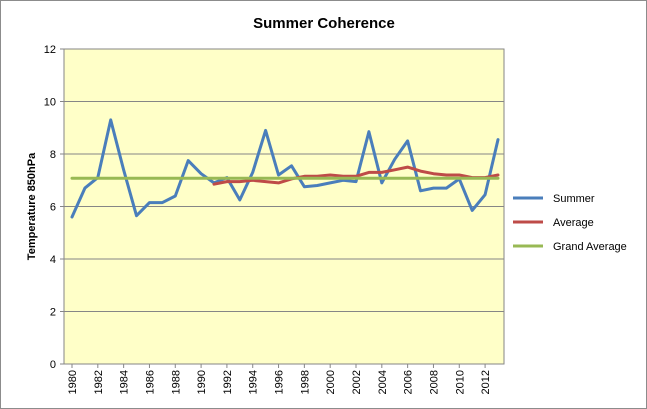 The image size is (647, 409). I want to click on x-tick-label: 2000, so click(331, 382).